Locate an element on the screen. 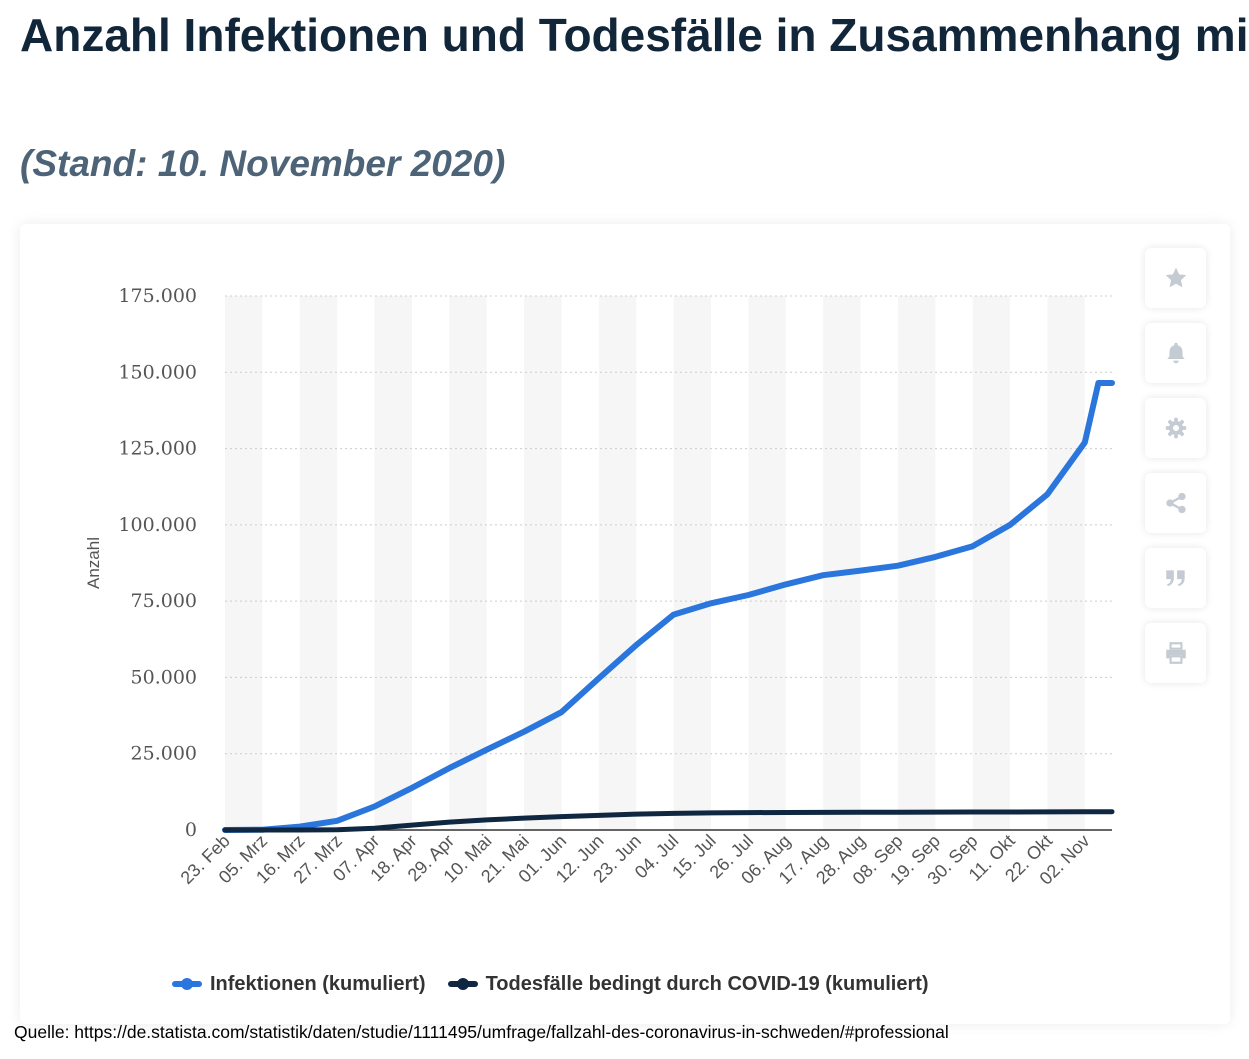 This screenshot has width=1249, height=1059. series-line-deaths is located at coordinates (668, 821).